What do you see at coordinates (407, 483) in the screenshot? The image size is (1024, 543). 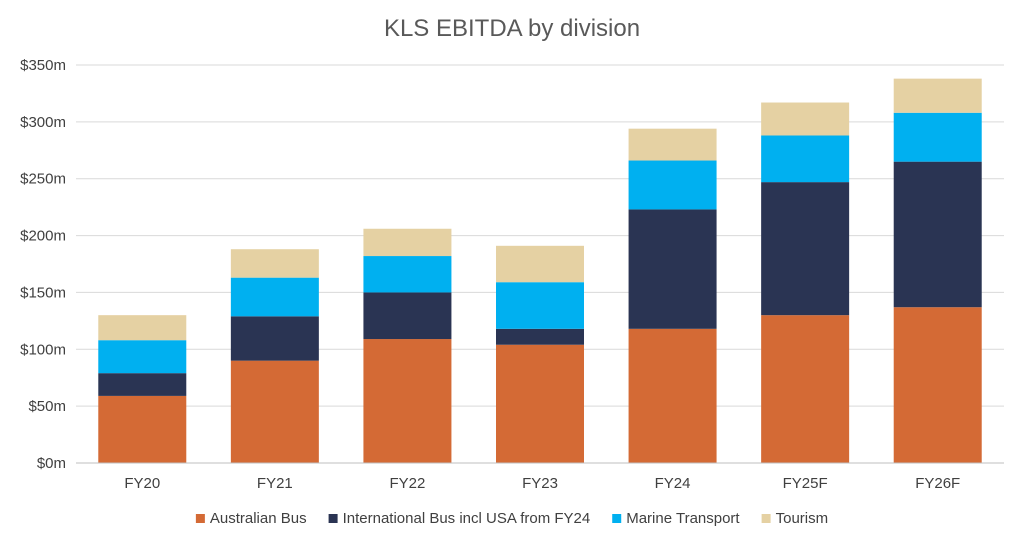 I see `x-tick-label: FY22` at bounding box center [407, 483].